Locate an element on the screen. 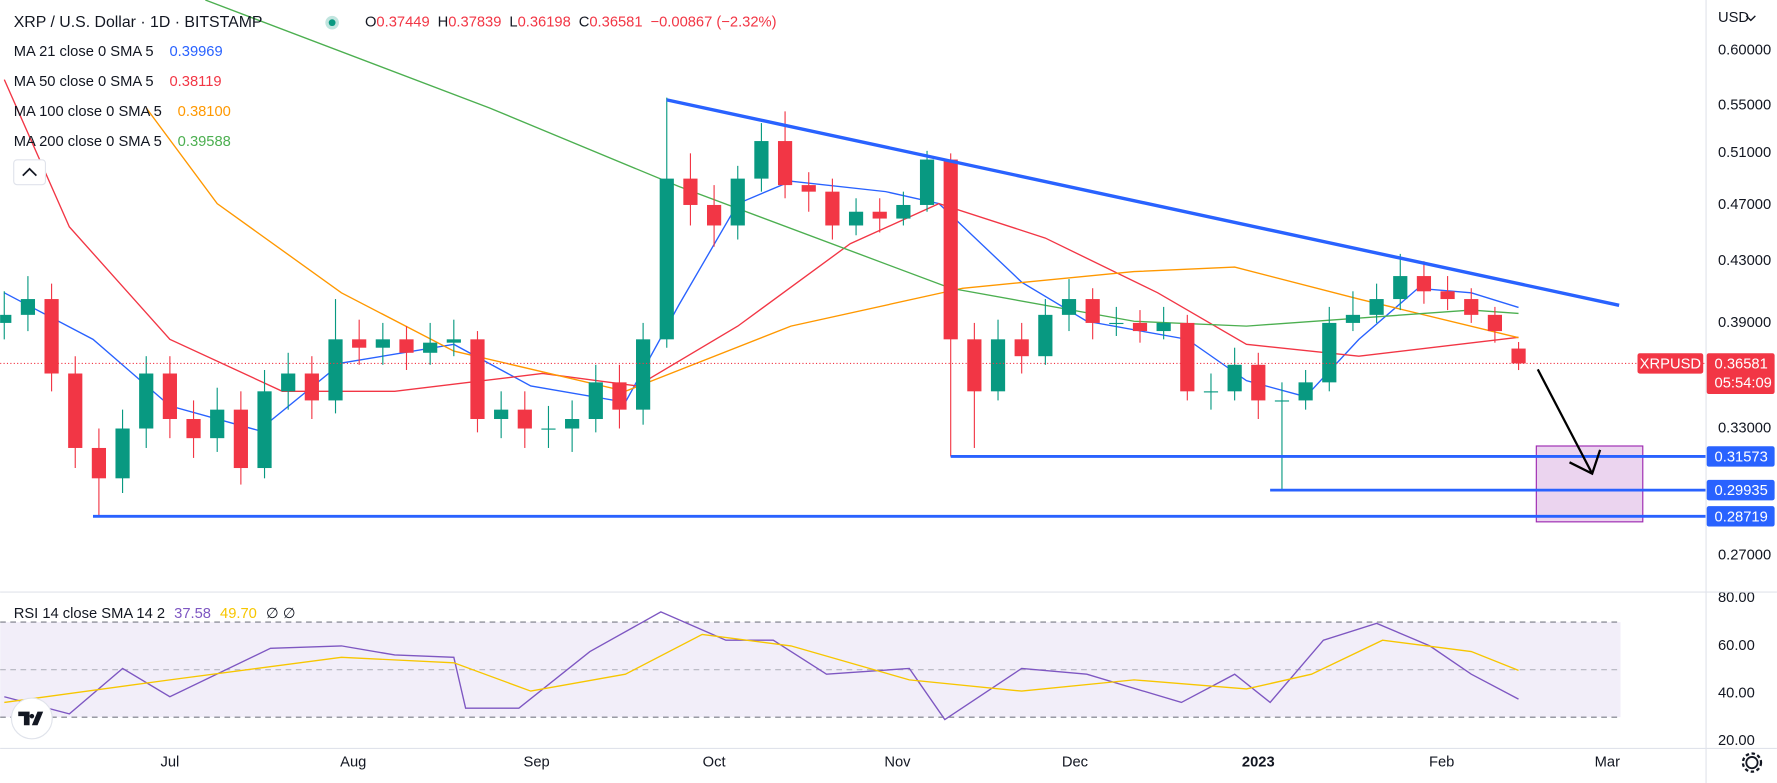 The width and height of the screenshot is (1777, 783). last-price-label: 0.36581 is located at coordinates (1741, 364).